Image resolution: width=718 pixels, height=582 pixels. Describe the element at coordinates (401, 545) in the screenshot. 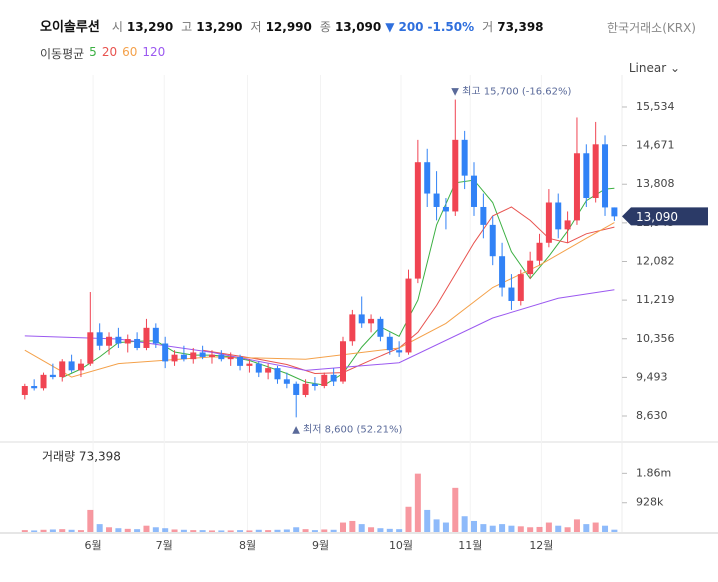

I see `x-tick-label: 10월` at that location.